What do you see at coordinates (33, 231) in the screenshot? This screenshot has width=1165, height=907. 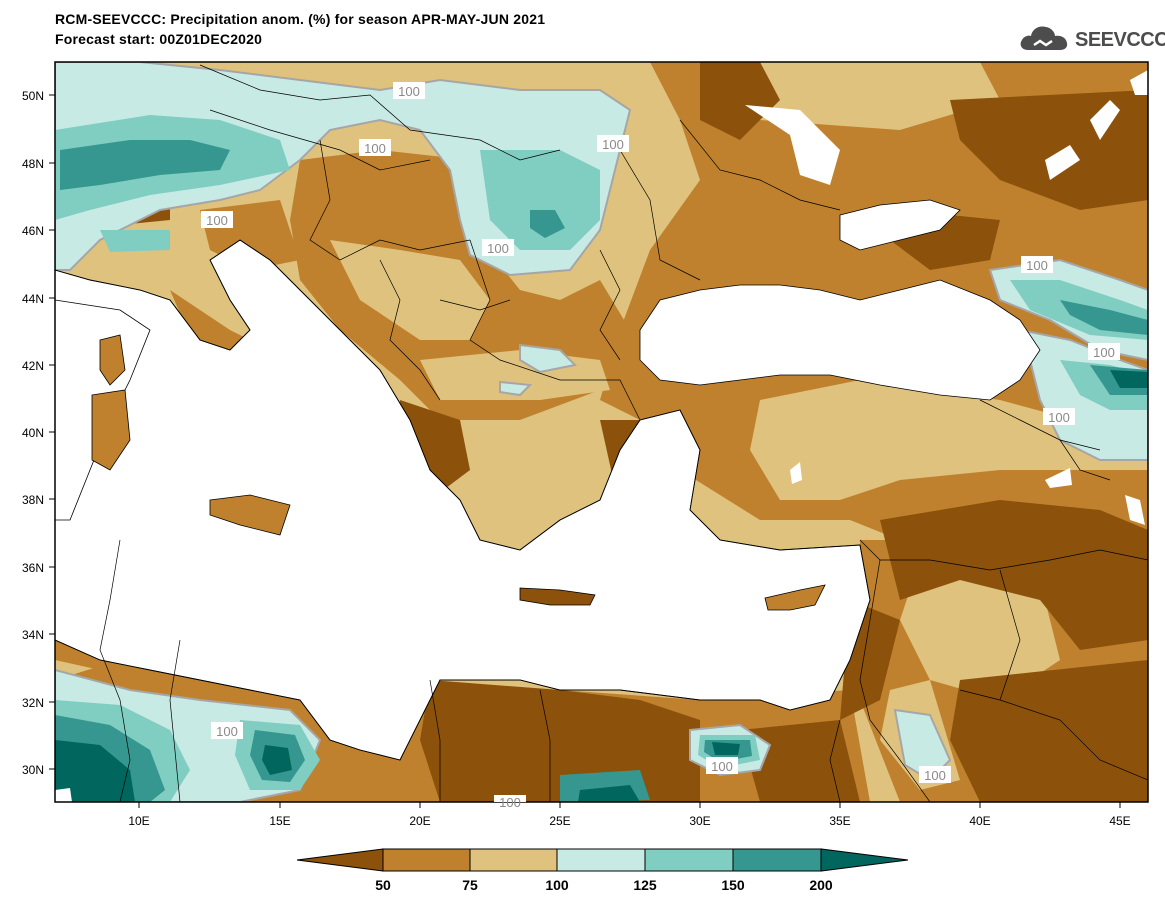 I see `lat-tick-label: 46N` at bounding box center [33, 231].